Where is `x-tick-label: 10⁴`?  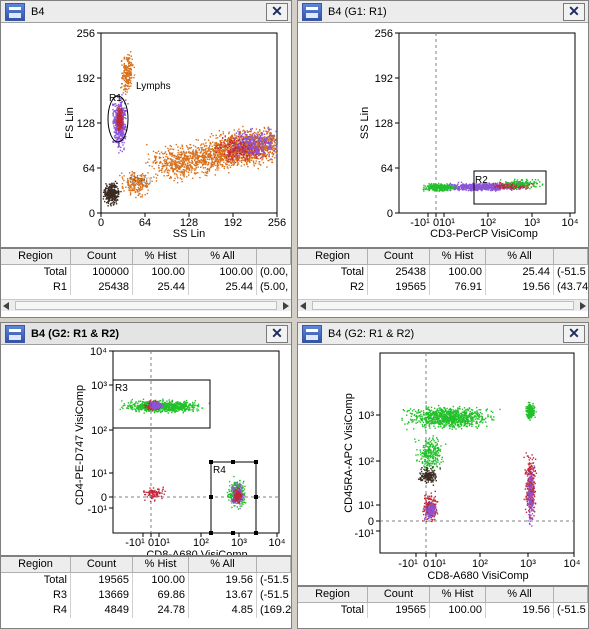
x-tick-label: 10⁴ is located at coordinates (277, 543).